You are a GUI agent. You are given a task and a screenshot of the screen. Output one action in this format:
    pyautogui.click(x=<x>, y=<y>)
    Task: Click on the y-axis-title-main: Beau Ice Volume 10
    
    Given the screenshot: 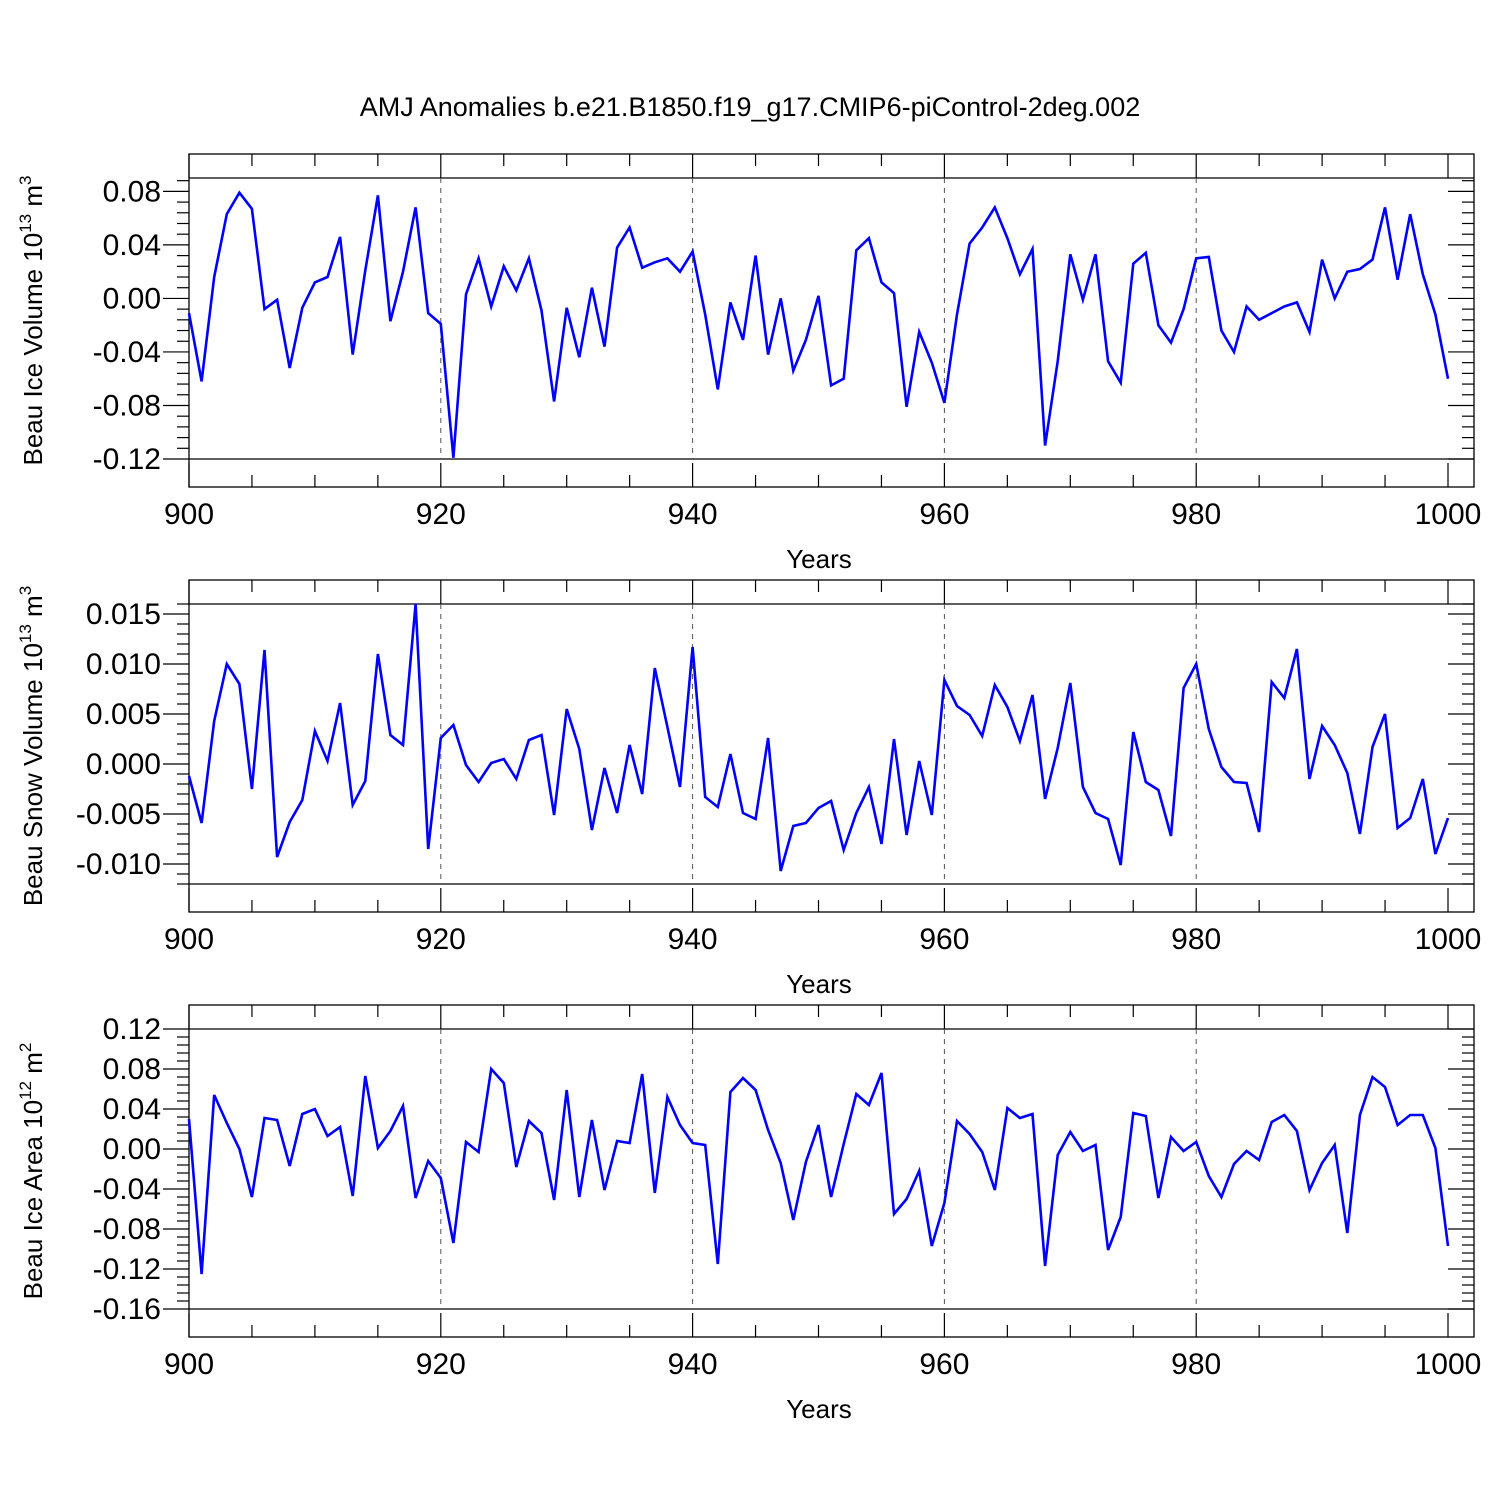 What is the action you would take?
    pyautogui.click(x=33, y=349)
    